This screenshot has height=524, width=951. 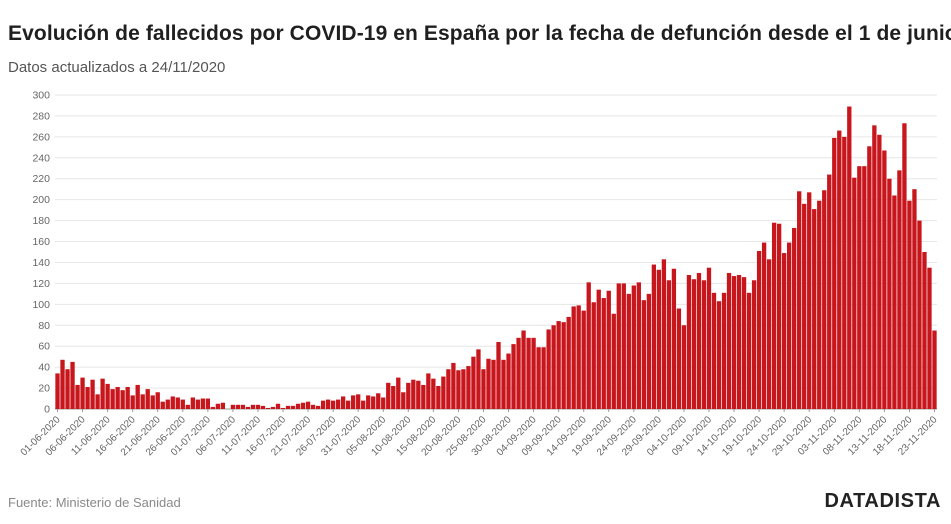 What do you see at coordinates (41, 305) in the screenshot?
I see `y-tick-label: 100` at bounding box center [41, 305].